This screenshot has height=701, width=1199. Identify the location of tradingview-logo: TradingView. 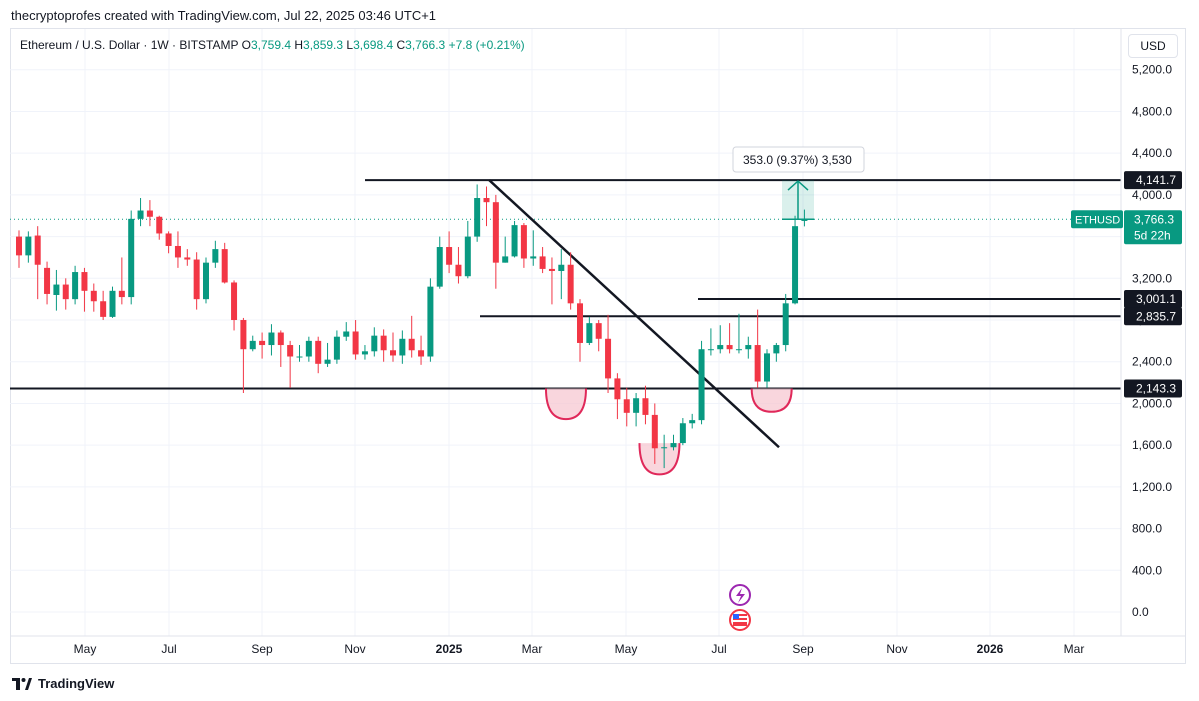
(63, 683).